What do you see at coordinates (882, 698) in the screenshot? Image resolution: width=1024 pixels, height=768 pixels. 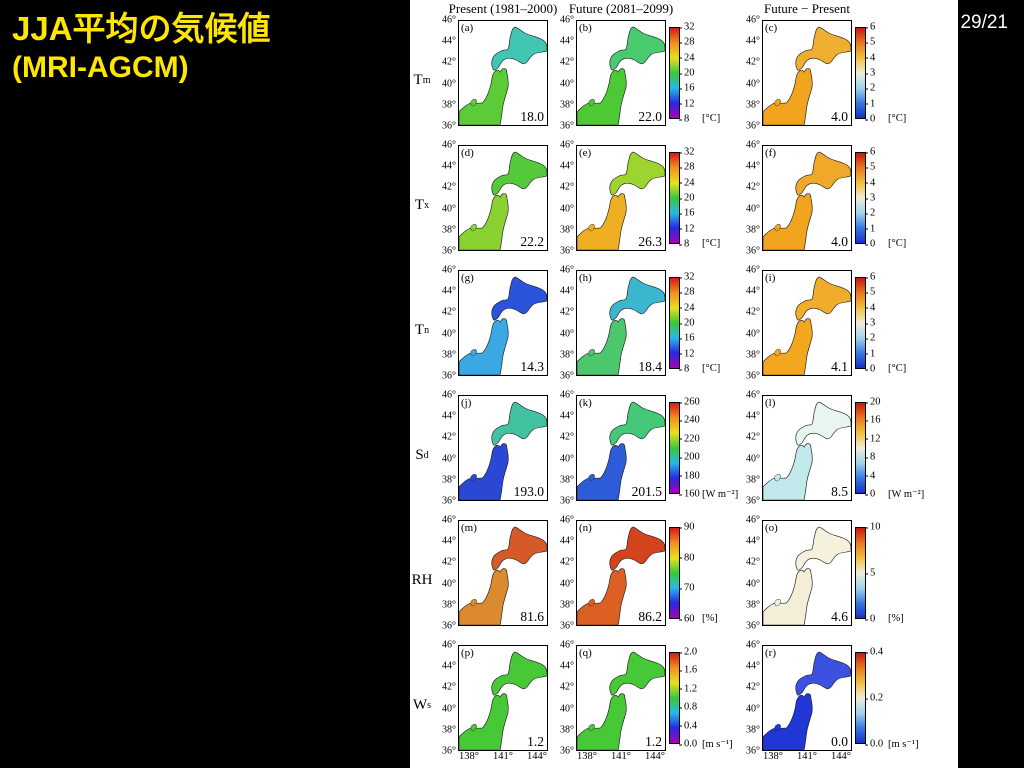 I see `colorbar-ticks: 0.4 0.2 0.0` at bounding box center [882, 698].